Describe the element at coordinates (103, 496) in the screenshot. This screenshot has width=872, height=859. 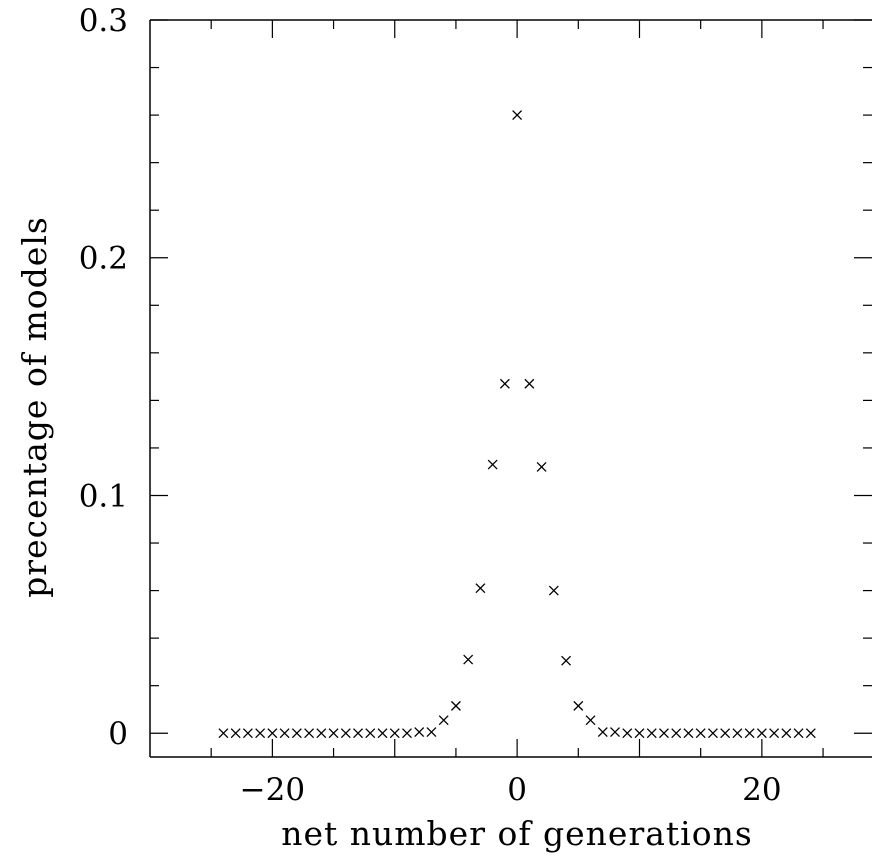
I see `y-tick-label: 0.1` at that location.